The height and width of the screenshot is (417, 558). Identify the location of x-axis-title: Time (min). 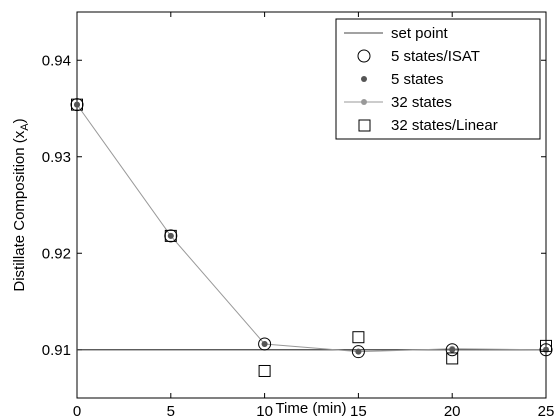
(310, 408).